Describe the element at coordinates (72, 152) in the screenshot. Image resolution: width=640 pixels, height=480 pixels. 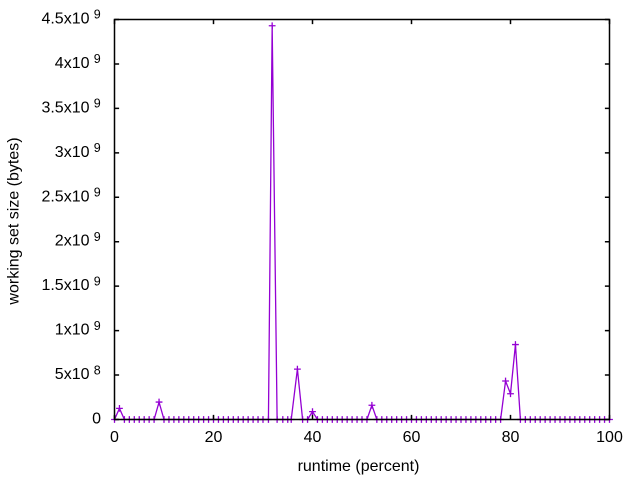
I see `svg-text: 3x10` at that location.